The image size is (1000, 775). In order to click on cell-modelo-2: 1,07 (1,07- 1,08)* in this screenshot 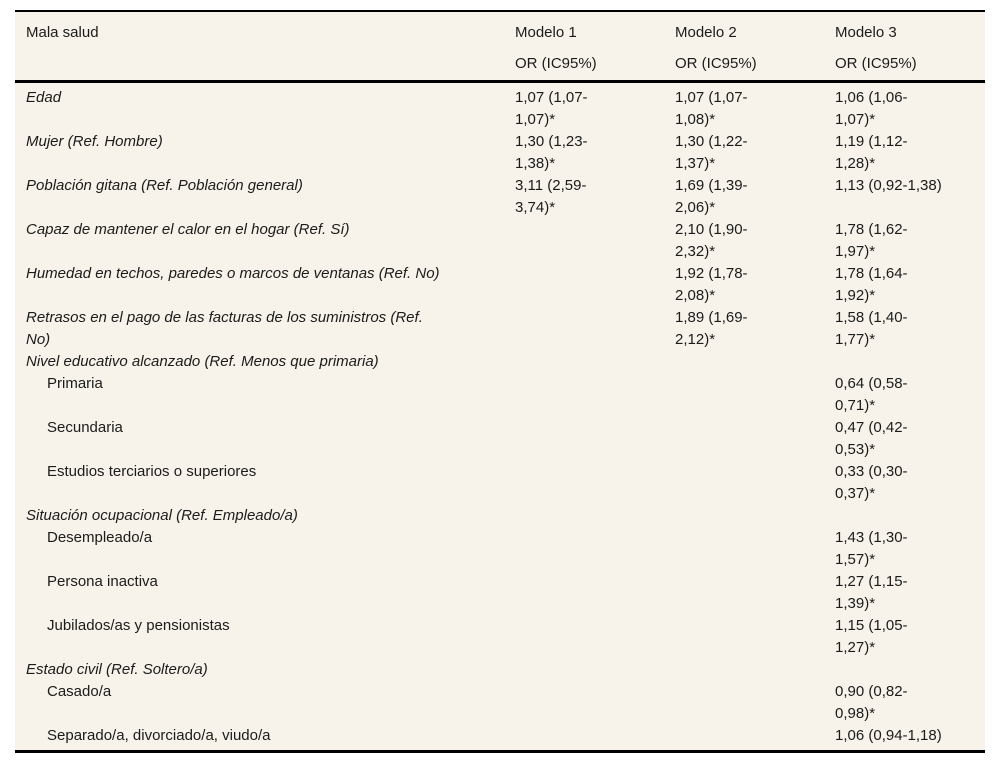, I will do `click(711, 108)`.